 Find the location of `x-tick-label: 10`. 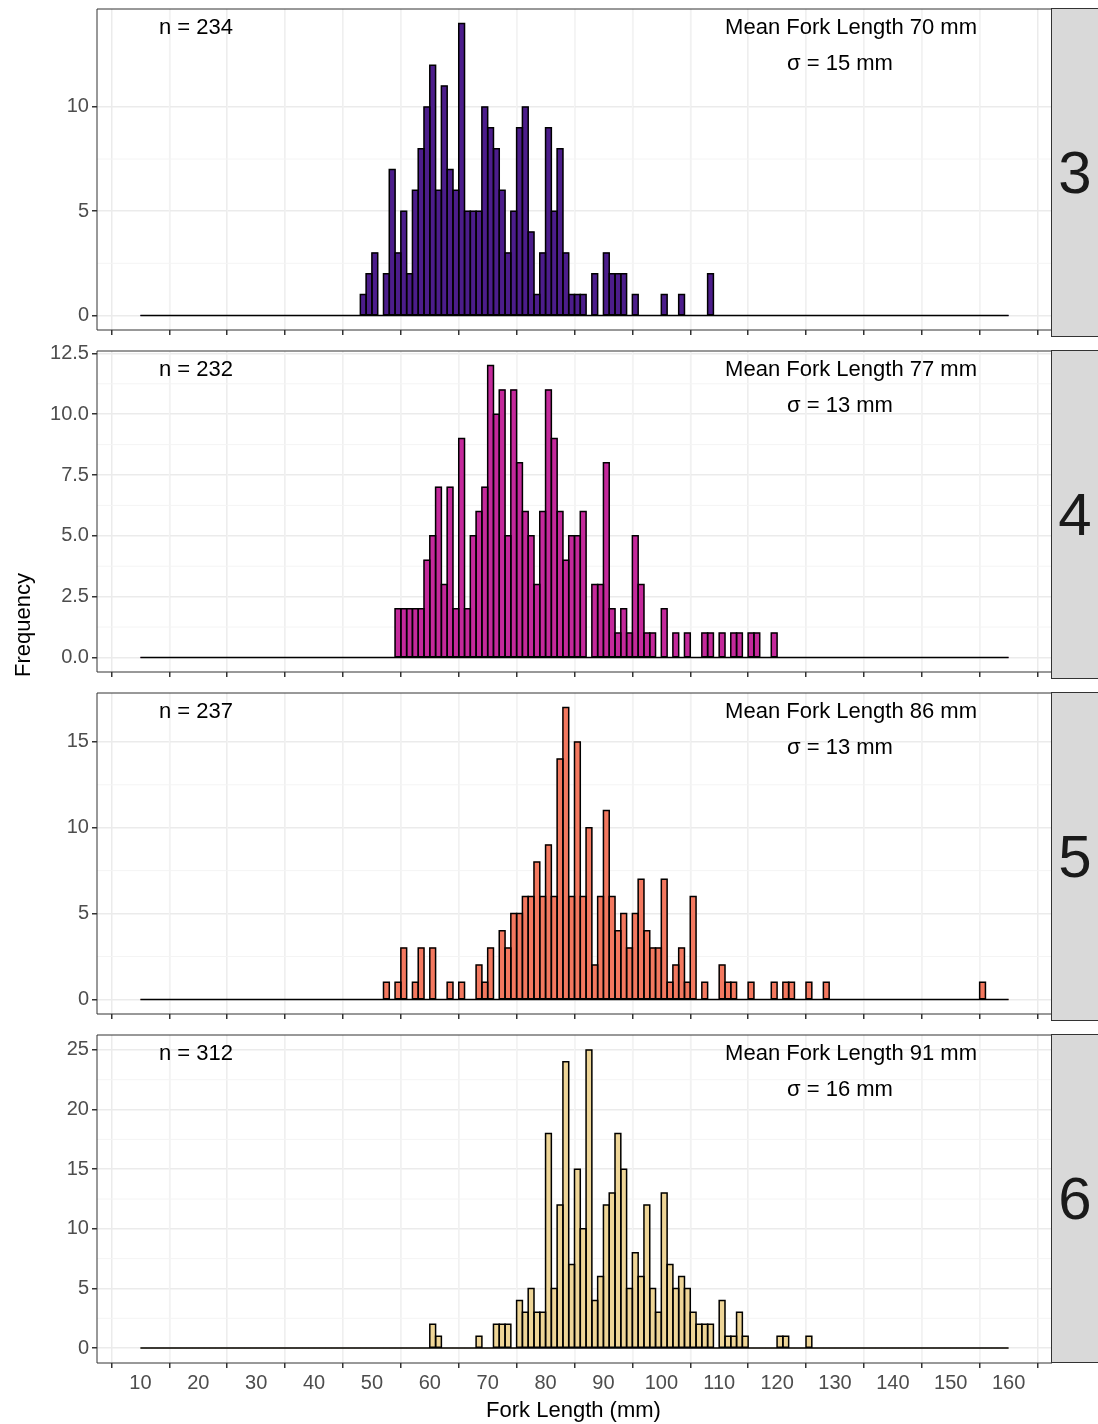

x-tick-label: 10 is located at coordinates (140, 1381).